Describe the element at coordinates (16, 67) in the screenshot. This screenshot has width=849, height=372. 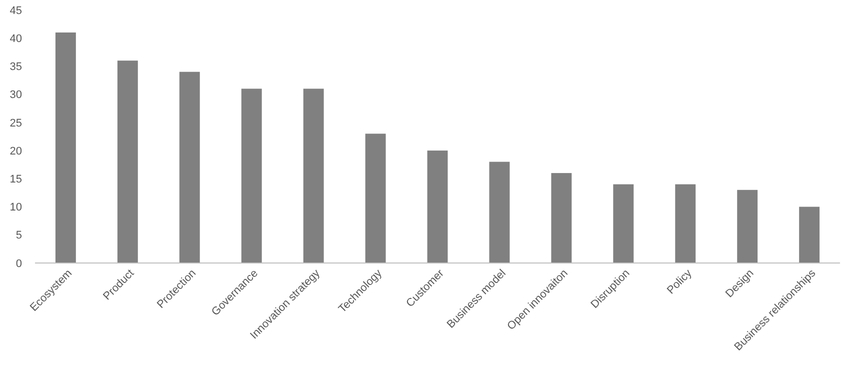
I see `y-tick-label: 35` at that location.